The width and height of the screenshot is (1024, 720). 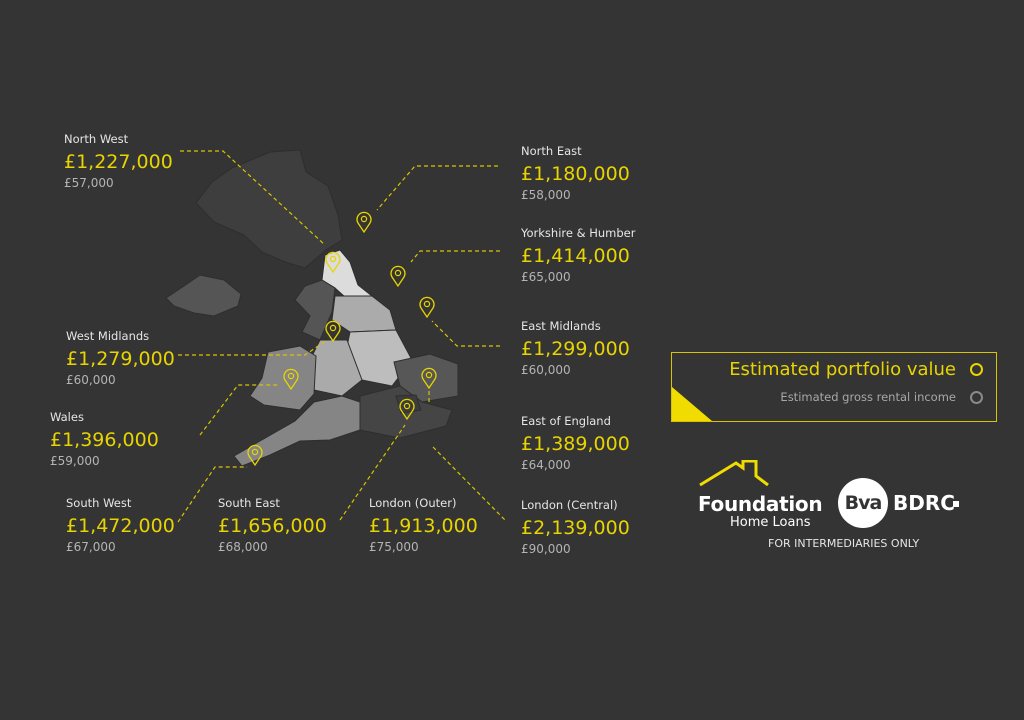 What do you see at coordinates (760, 504) in the screenshot?
I see `foundation-logo-text: Foundation` at bounding box center [760, 504].